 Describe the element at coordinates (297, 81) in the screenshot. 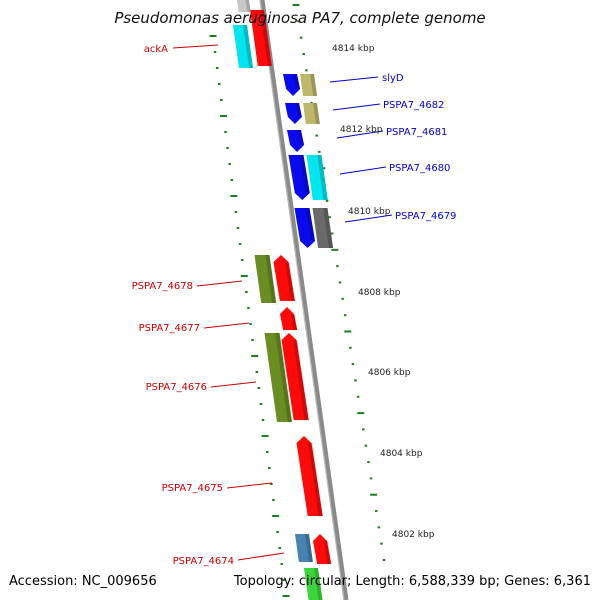

I see `slyD-blue-feature-shade` at that location.